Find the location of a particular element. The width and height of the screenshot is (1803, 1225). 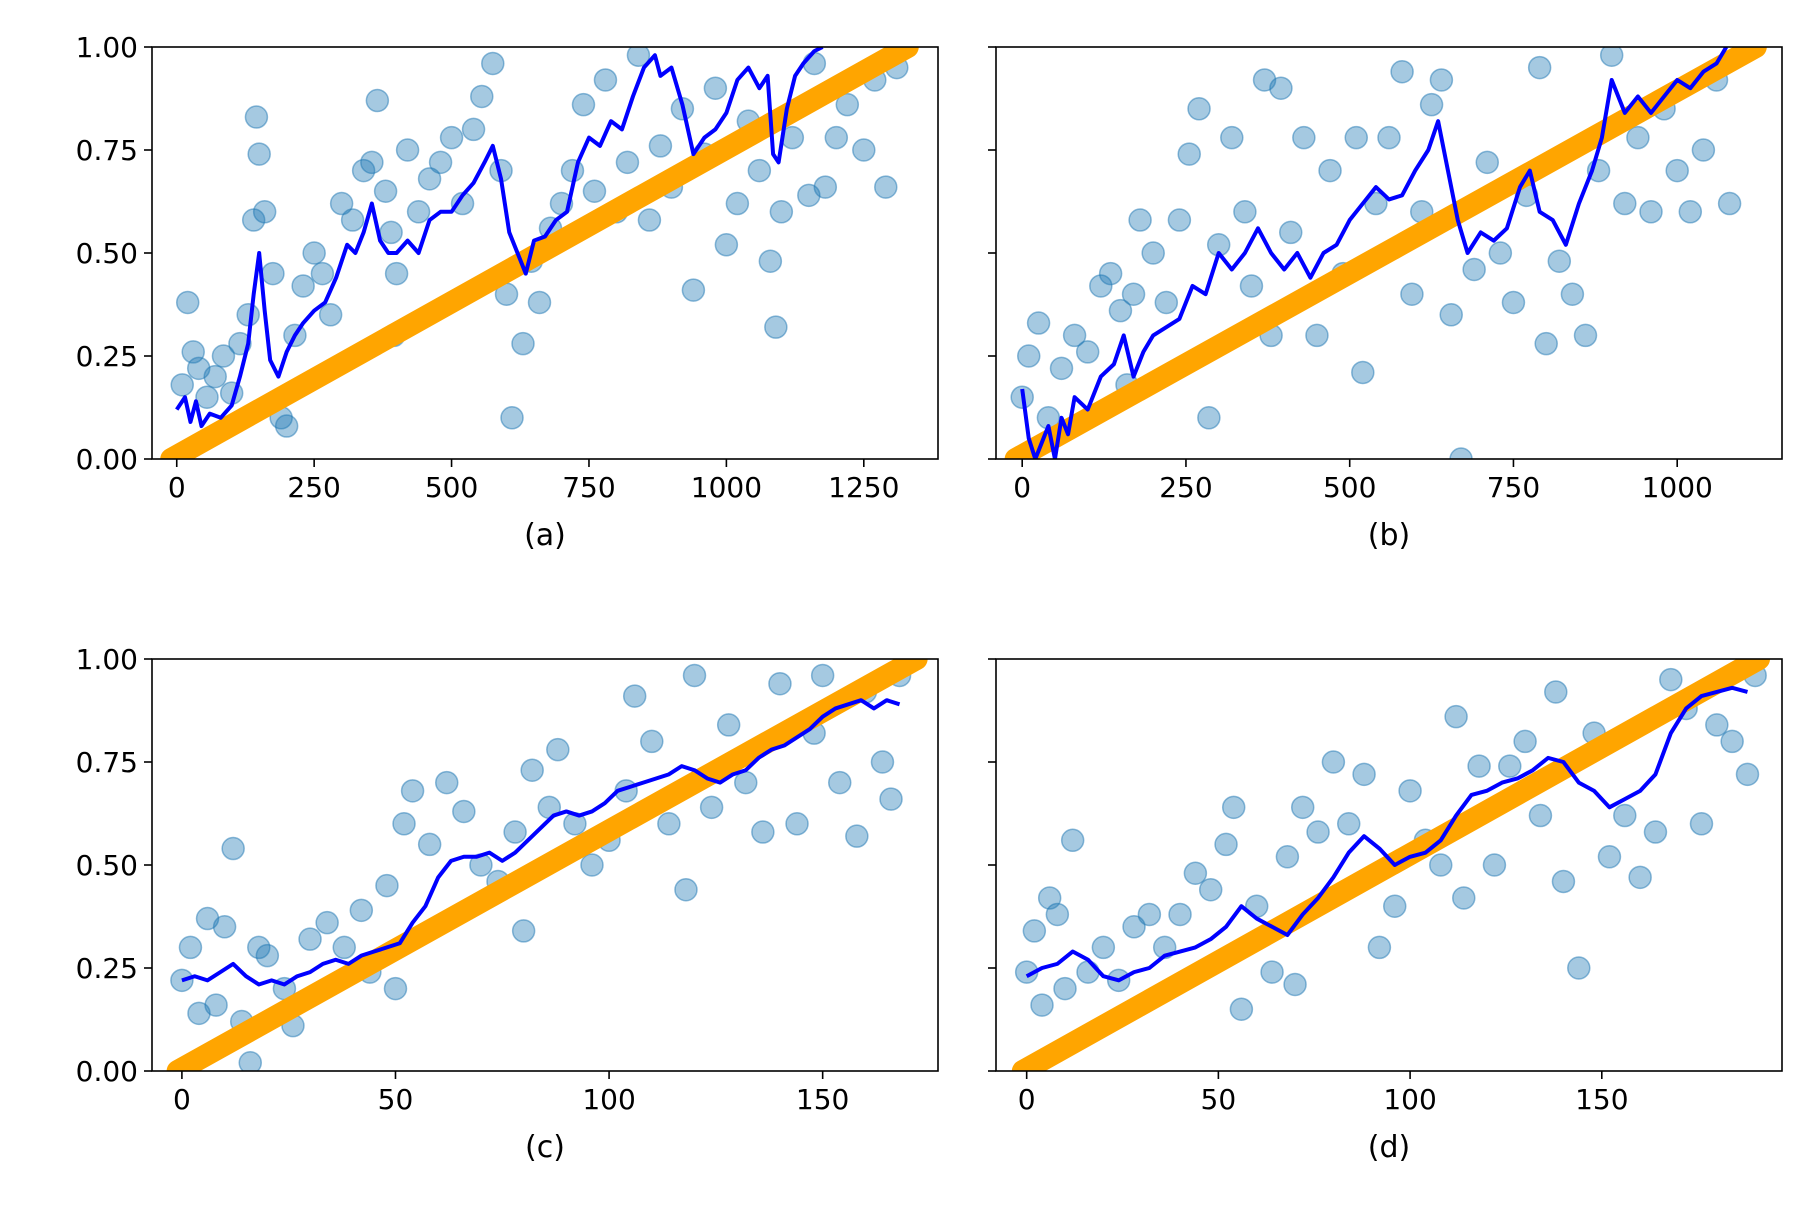

plot-area-a is located at coordinates (539, 253).